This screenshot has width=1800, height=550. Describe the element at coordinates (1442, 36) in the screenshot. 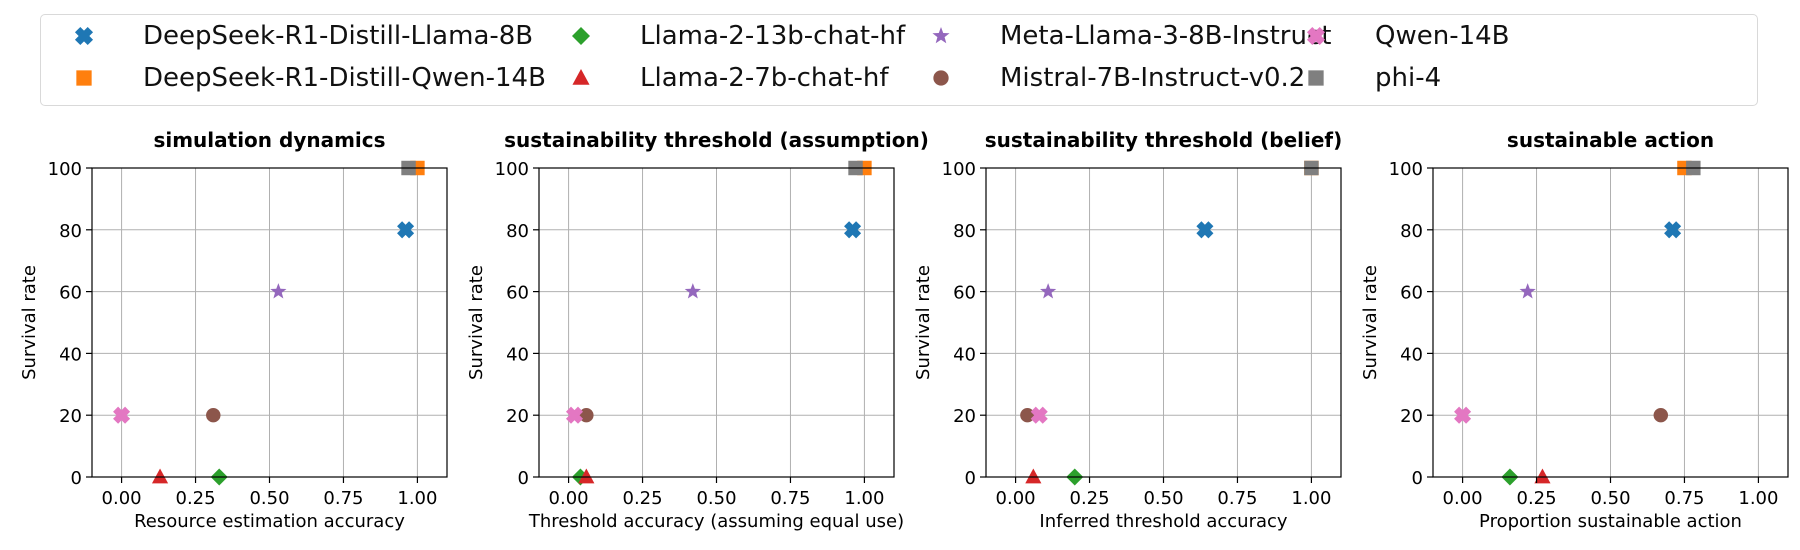

I see `legend-label: Qwen-14B` at that location.